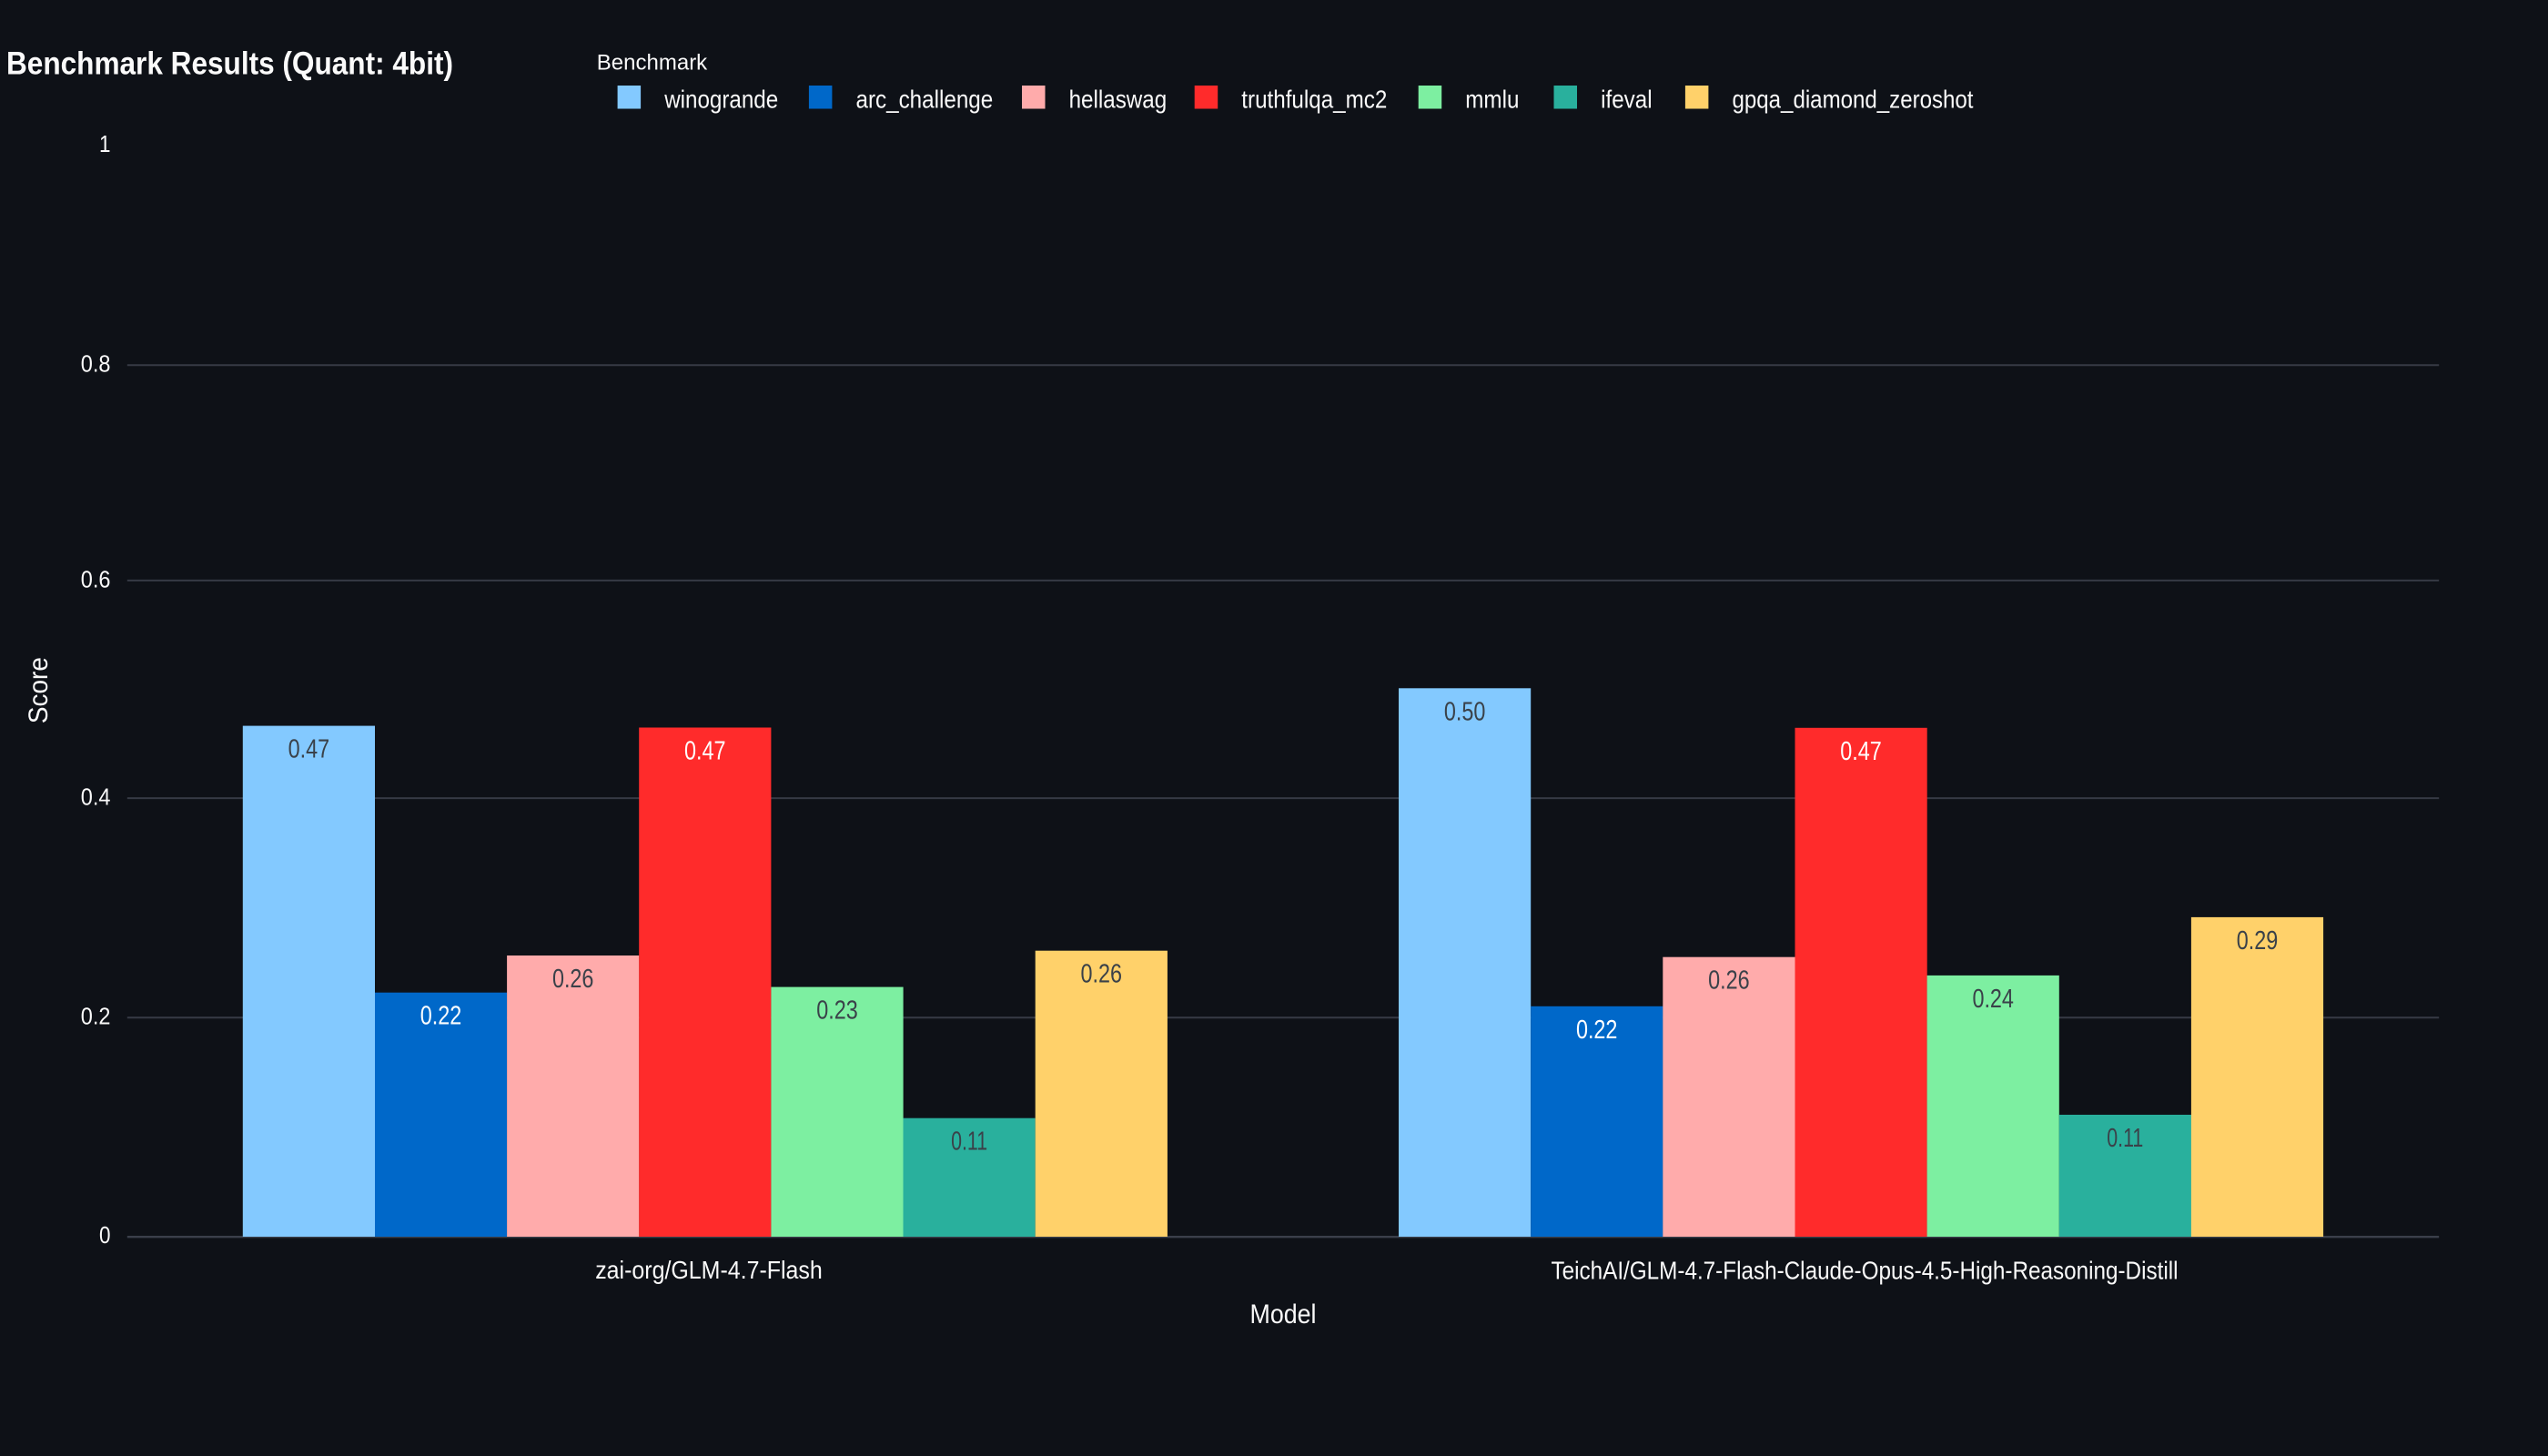 This screenshot has width=2548, height=1456. Describe the element at coordinates (230, 63) in the screenshot. I see `svg-text:Benchmark Results (Quant: 4bit: Benchmark Results (Quant: 4bit)` at that location.